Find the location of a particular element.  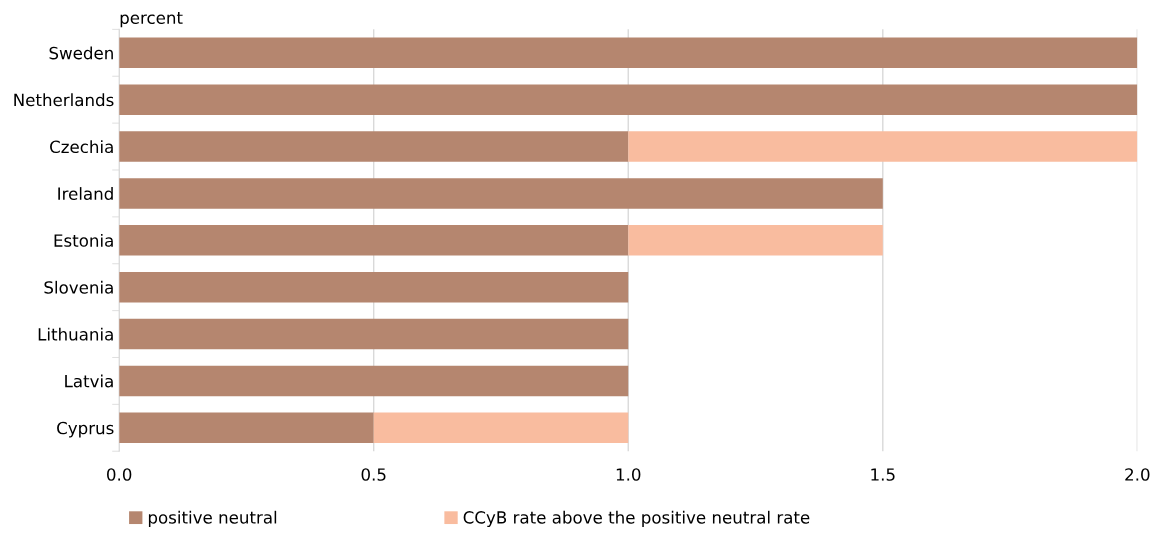

legend-label: CCyB rate above the positive neutral rate is located at coordinates (636, 518).